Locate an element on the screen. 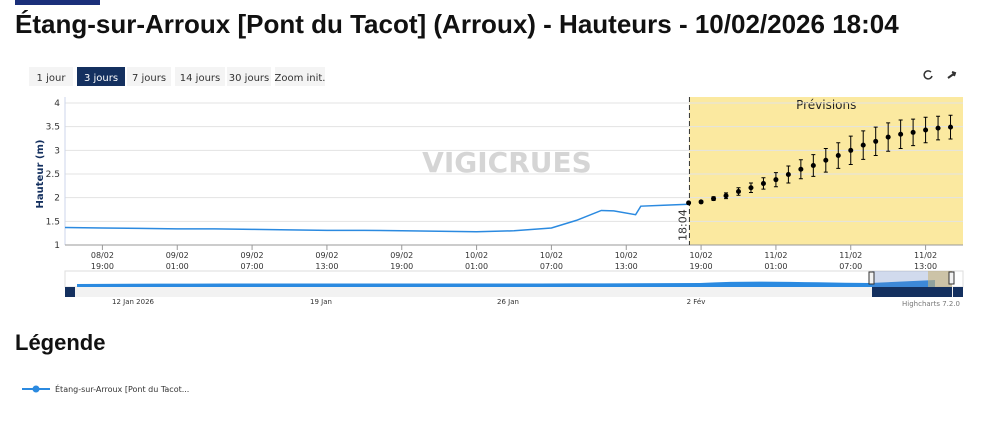 The width and height of the screenshot is (1000, 429). reload-icon is located at coordinates (928, 75).